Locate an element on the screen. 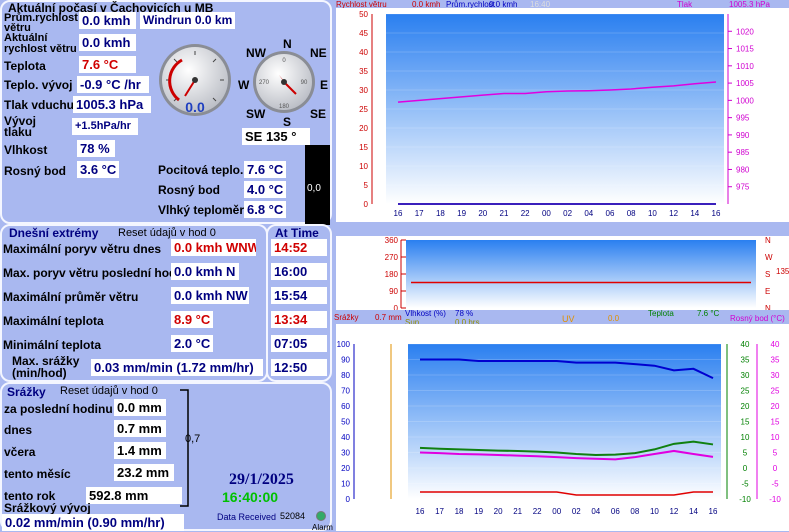  rain-row-label: včera is located at coordinates (20, 452).